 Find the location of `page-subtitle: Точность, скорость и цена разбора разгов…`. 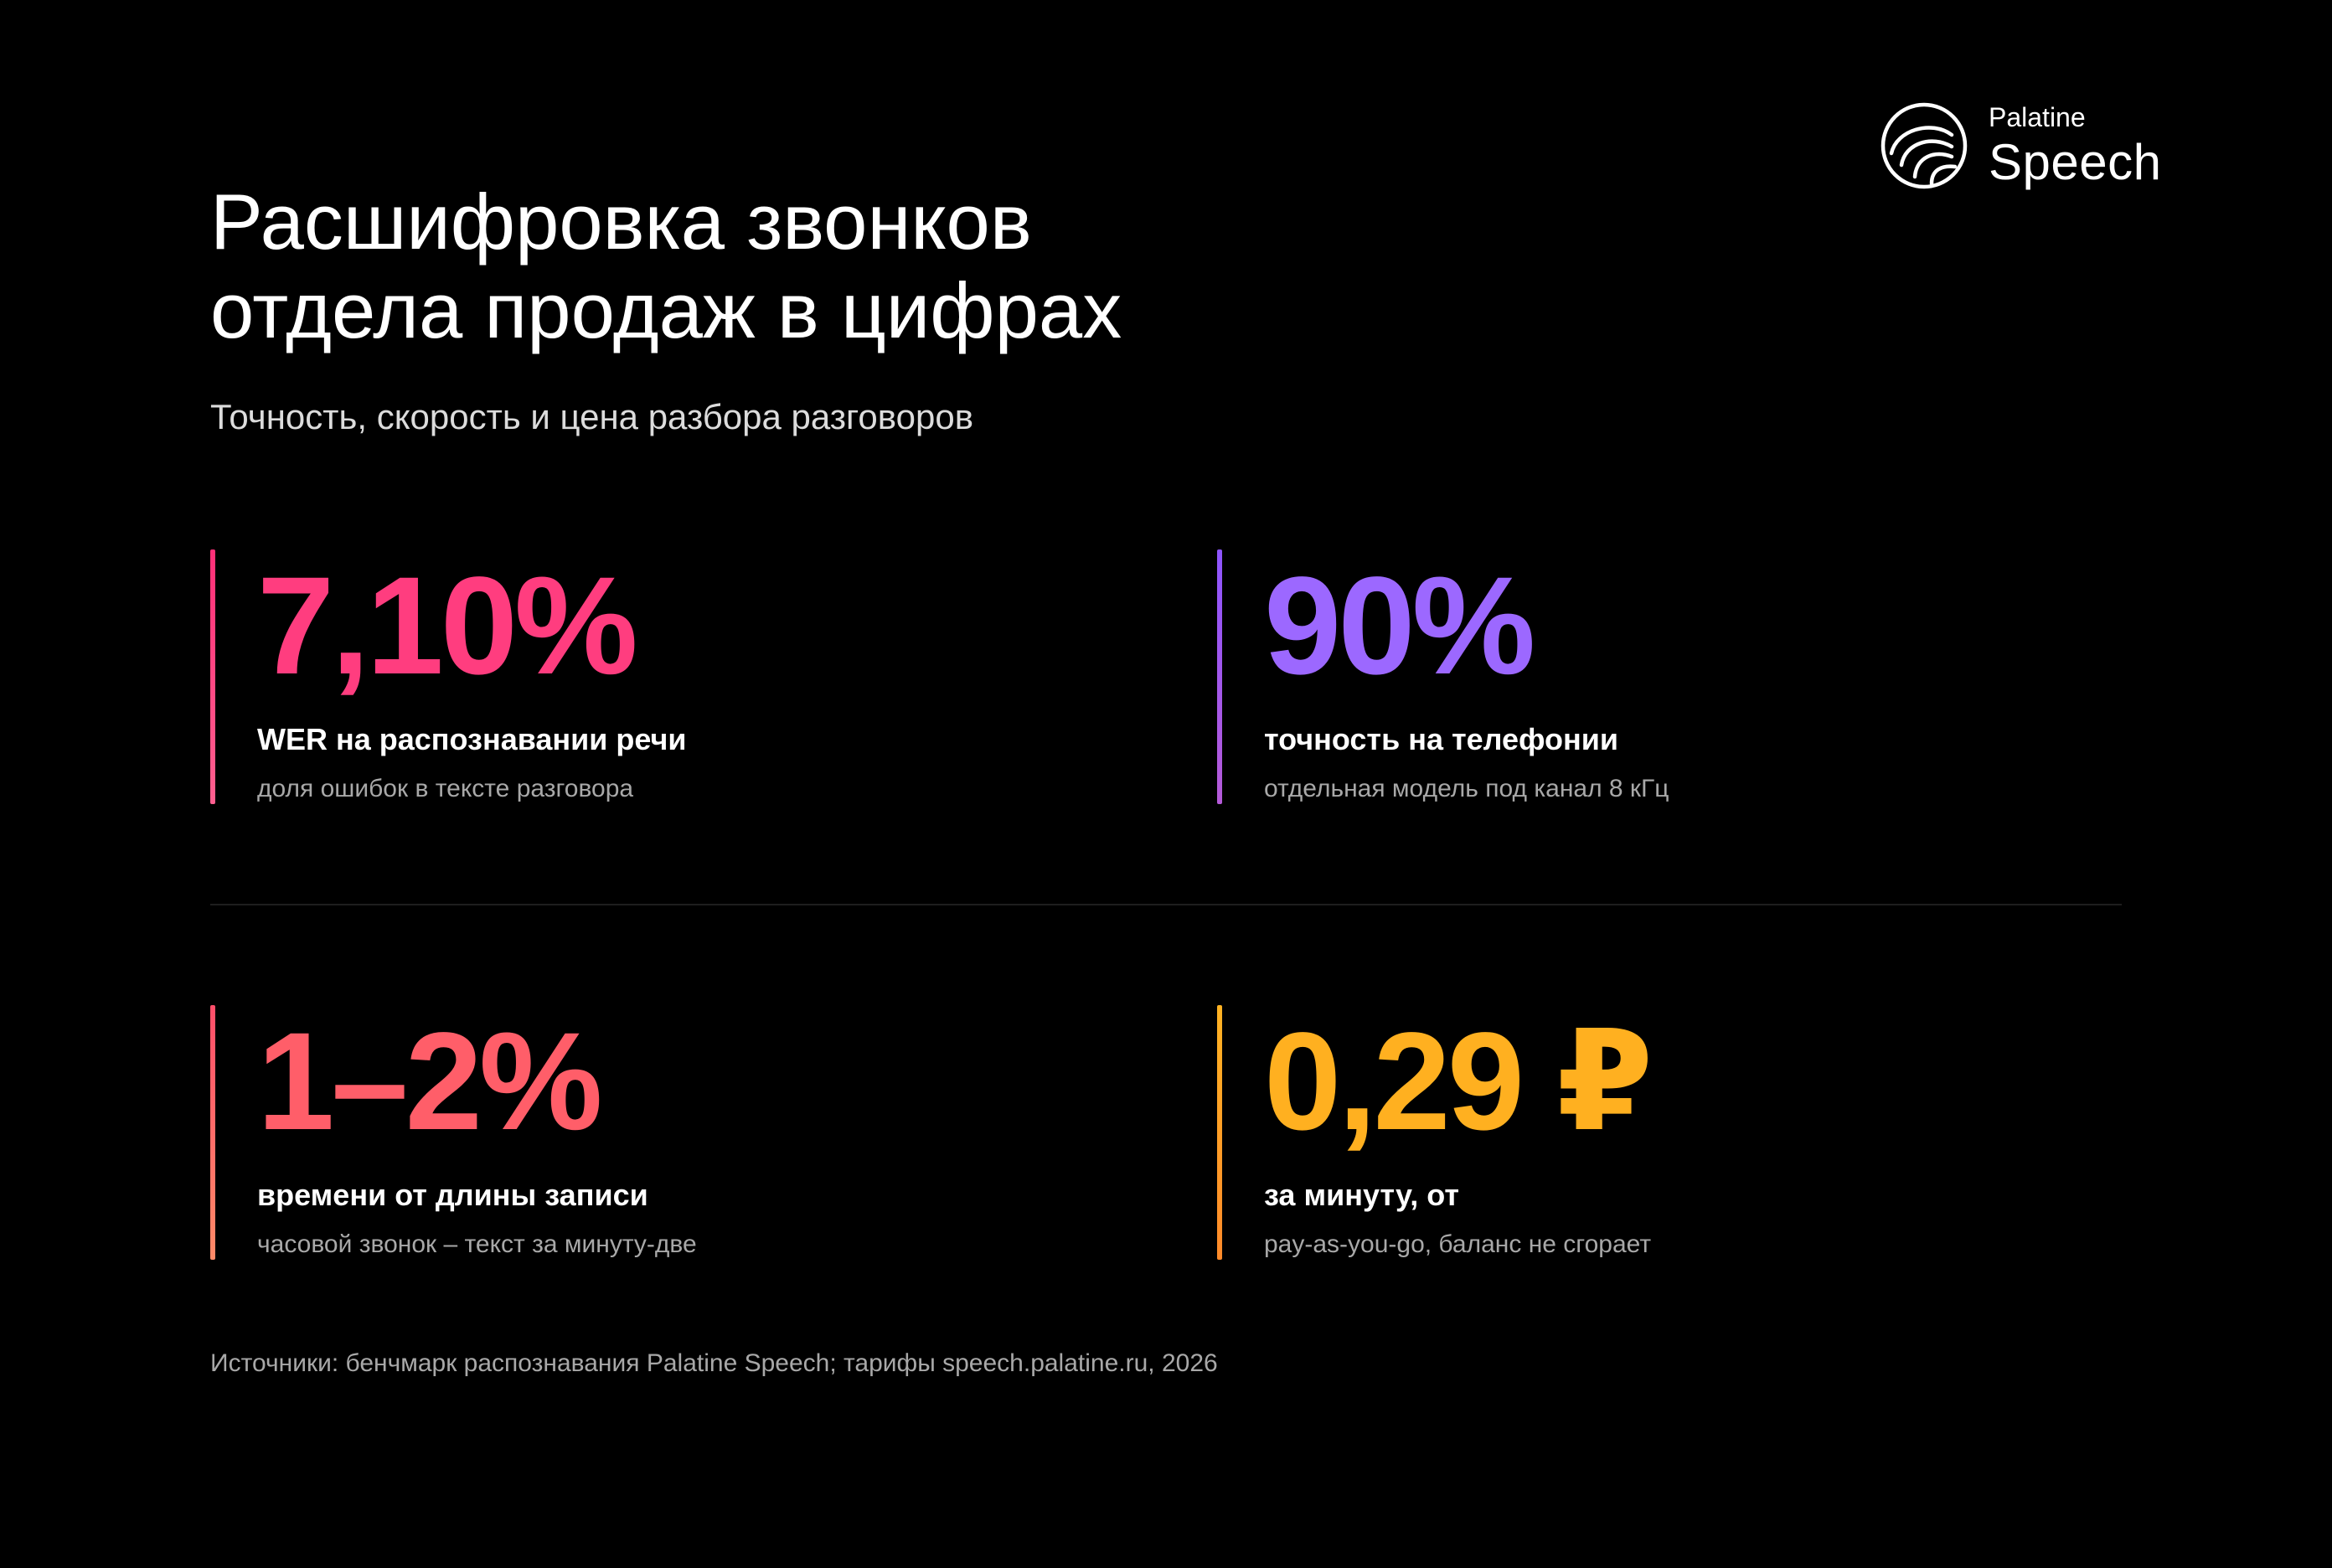

page-subtitle: Точность, скорость и цена разбора разгов… is located at coordinates (592, 417).